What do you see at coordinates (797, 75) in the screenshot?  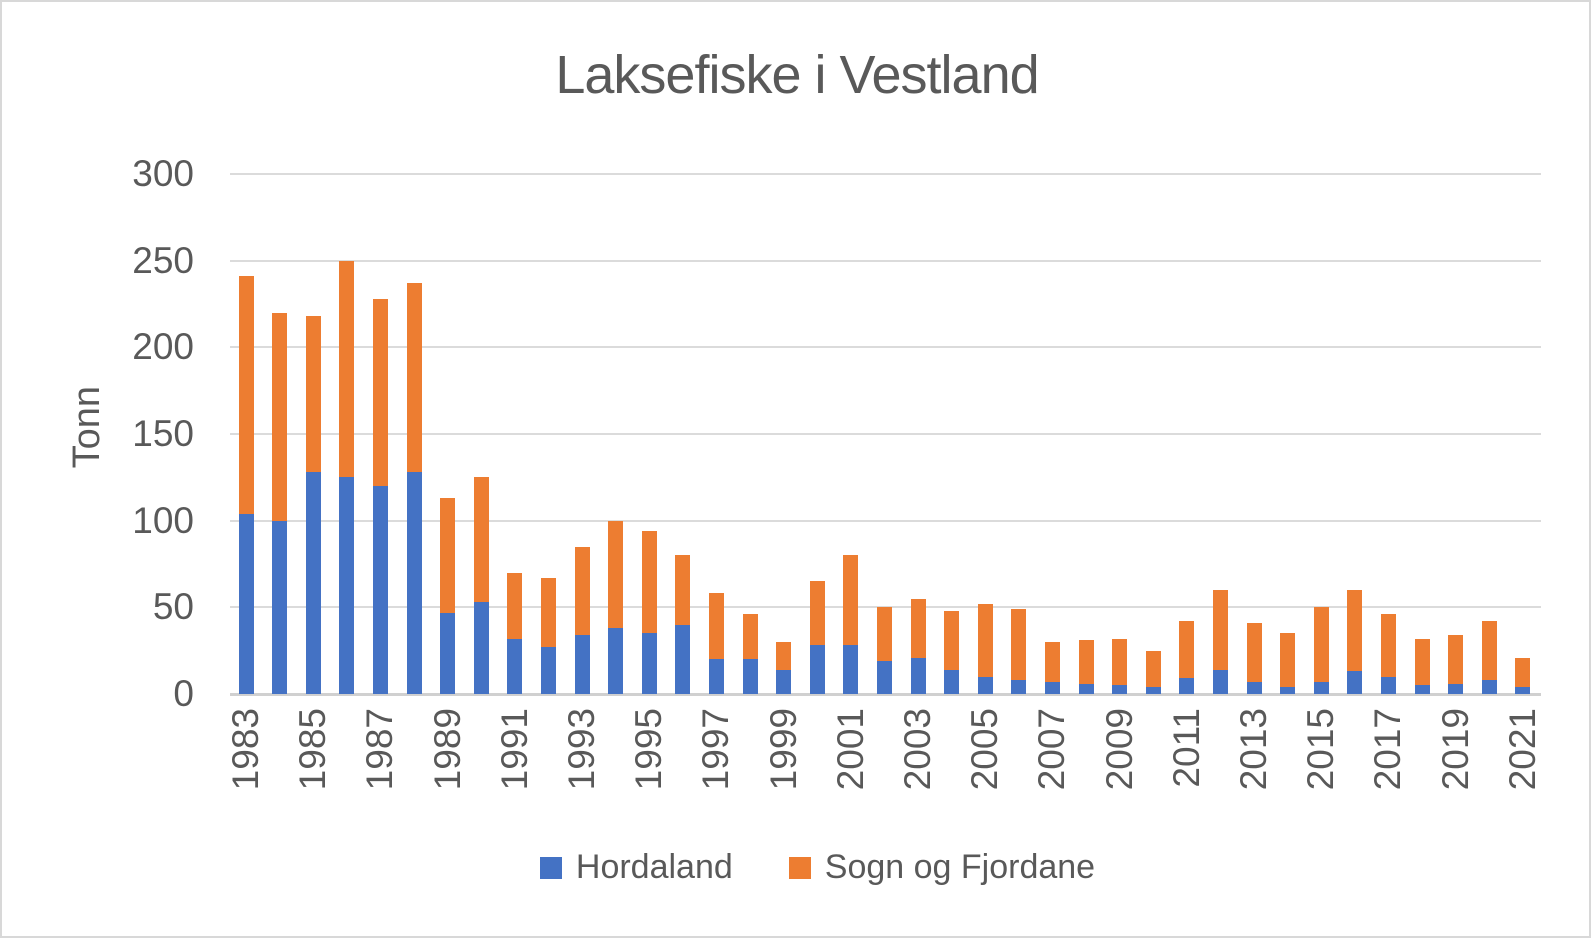 I see `chart-title: Laksefiske i Vestland` at bounding box center [797, 75].